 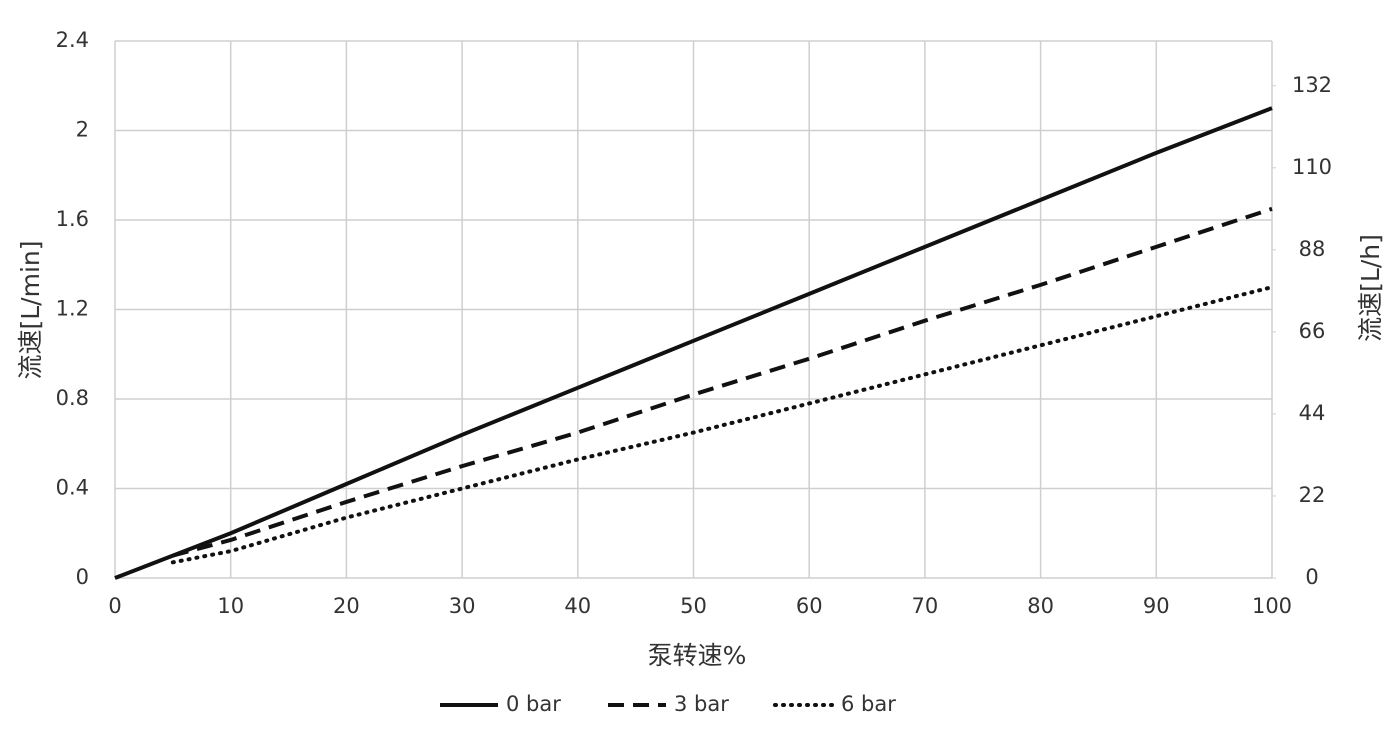 I want to click on y-tick-label: 0.8, so click(x=72, y=398).